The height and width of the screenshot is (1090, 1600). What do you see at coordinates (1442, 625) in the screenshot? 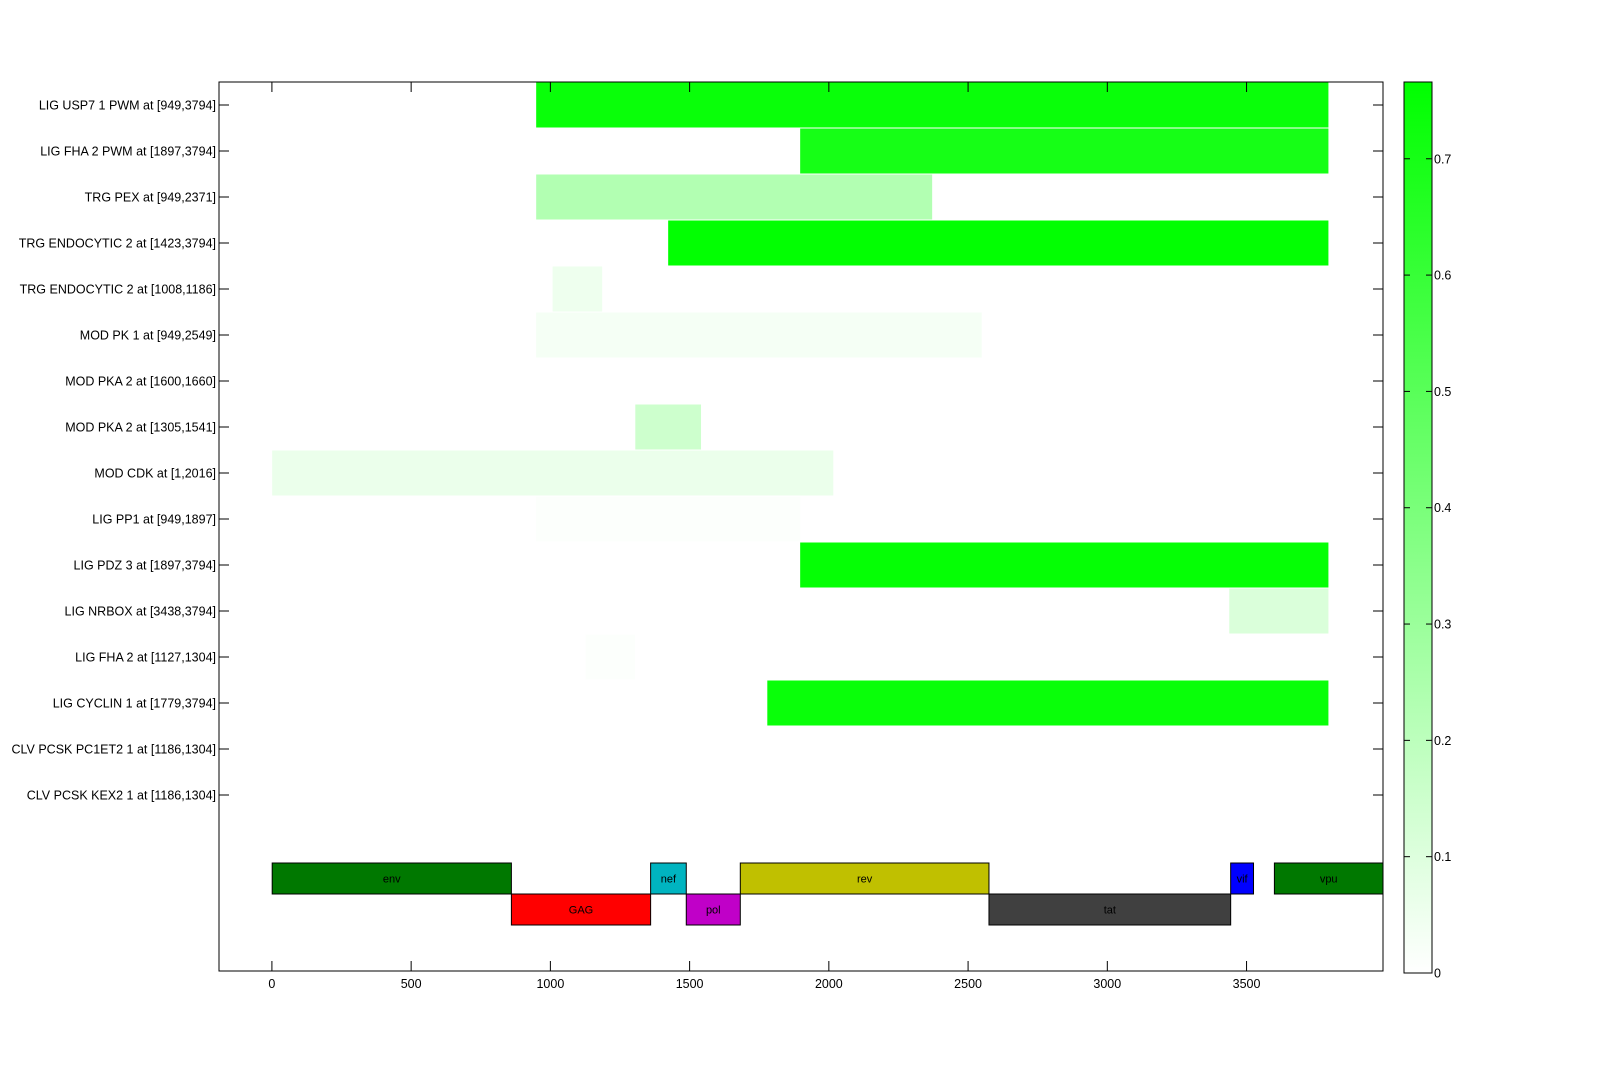
I see `colorbar-tick-label: 0.3` at bounding box center [1442, 625].